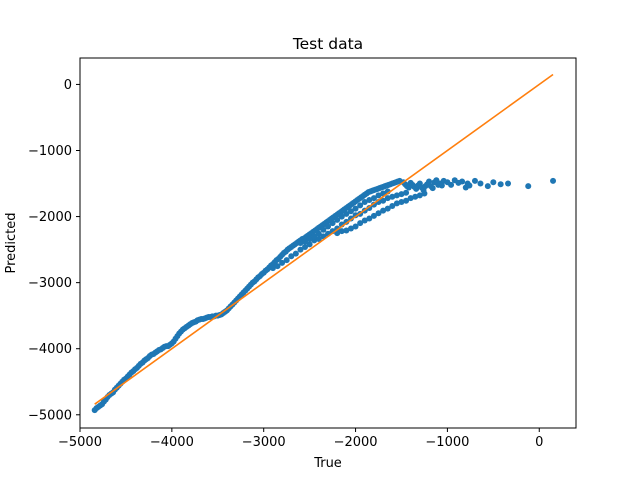 The height and width of the screenshot is (485, 640). Describe the element at coordinates (172, 442) in the screenshot. I see `x-tick-label: −4000` at that location.